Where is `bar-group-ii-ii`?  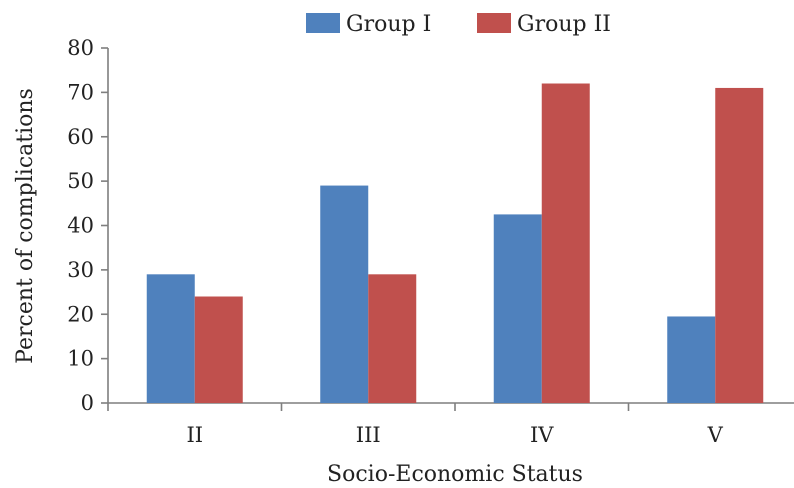
bar-group-ii-ii is located at coordinates (218, 349).